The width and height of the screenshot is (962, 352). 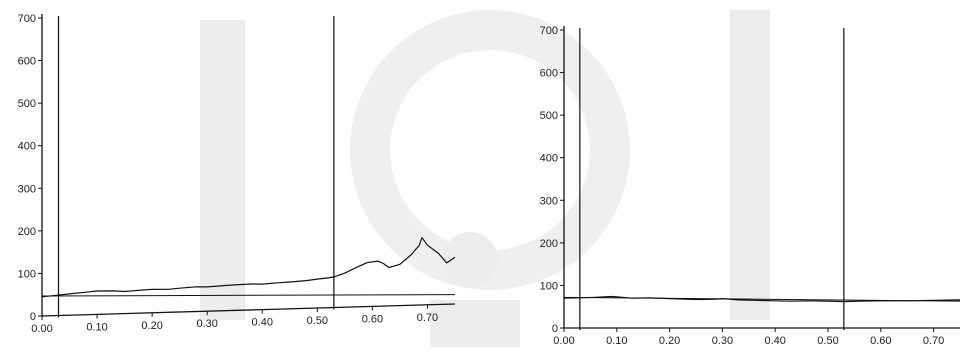 What do you see at coordinates (248, 310) in the screenshot?
I see `x-axis-line` at bounding box center [248, 310].